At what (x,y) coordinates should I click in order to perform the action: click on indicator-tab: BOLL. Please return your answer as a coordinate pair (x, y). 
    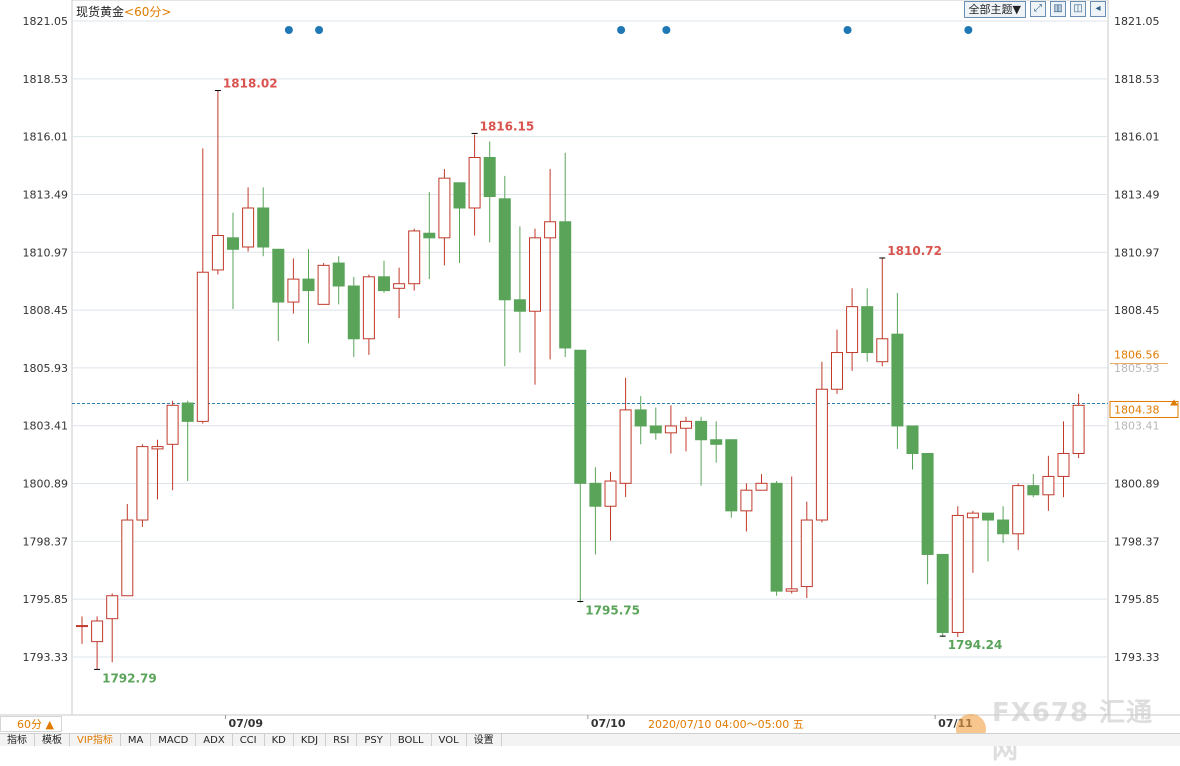
    Looking at the image, I should click on (411, 740).